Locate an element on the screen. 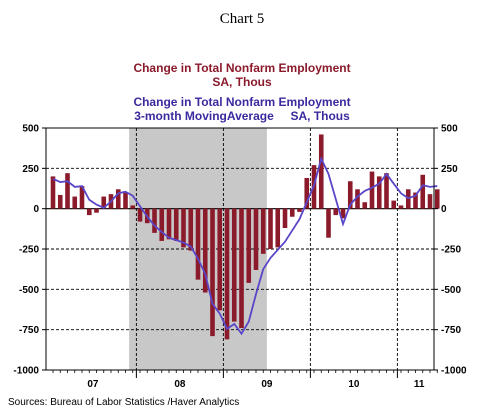 The image size is (484, 412). y-tick-label-left: -250 is located at coordinates (29, 250).